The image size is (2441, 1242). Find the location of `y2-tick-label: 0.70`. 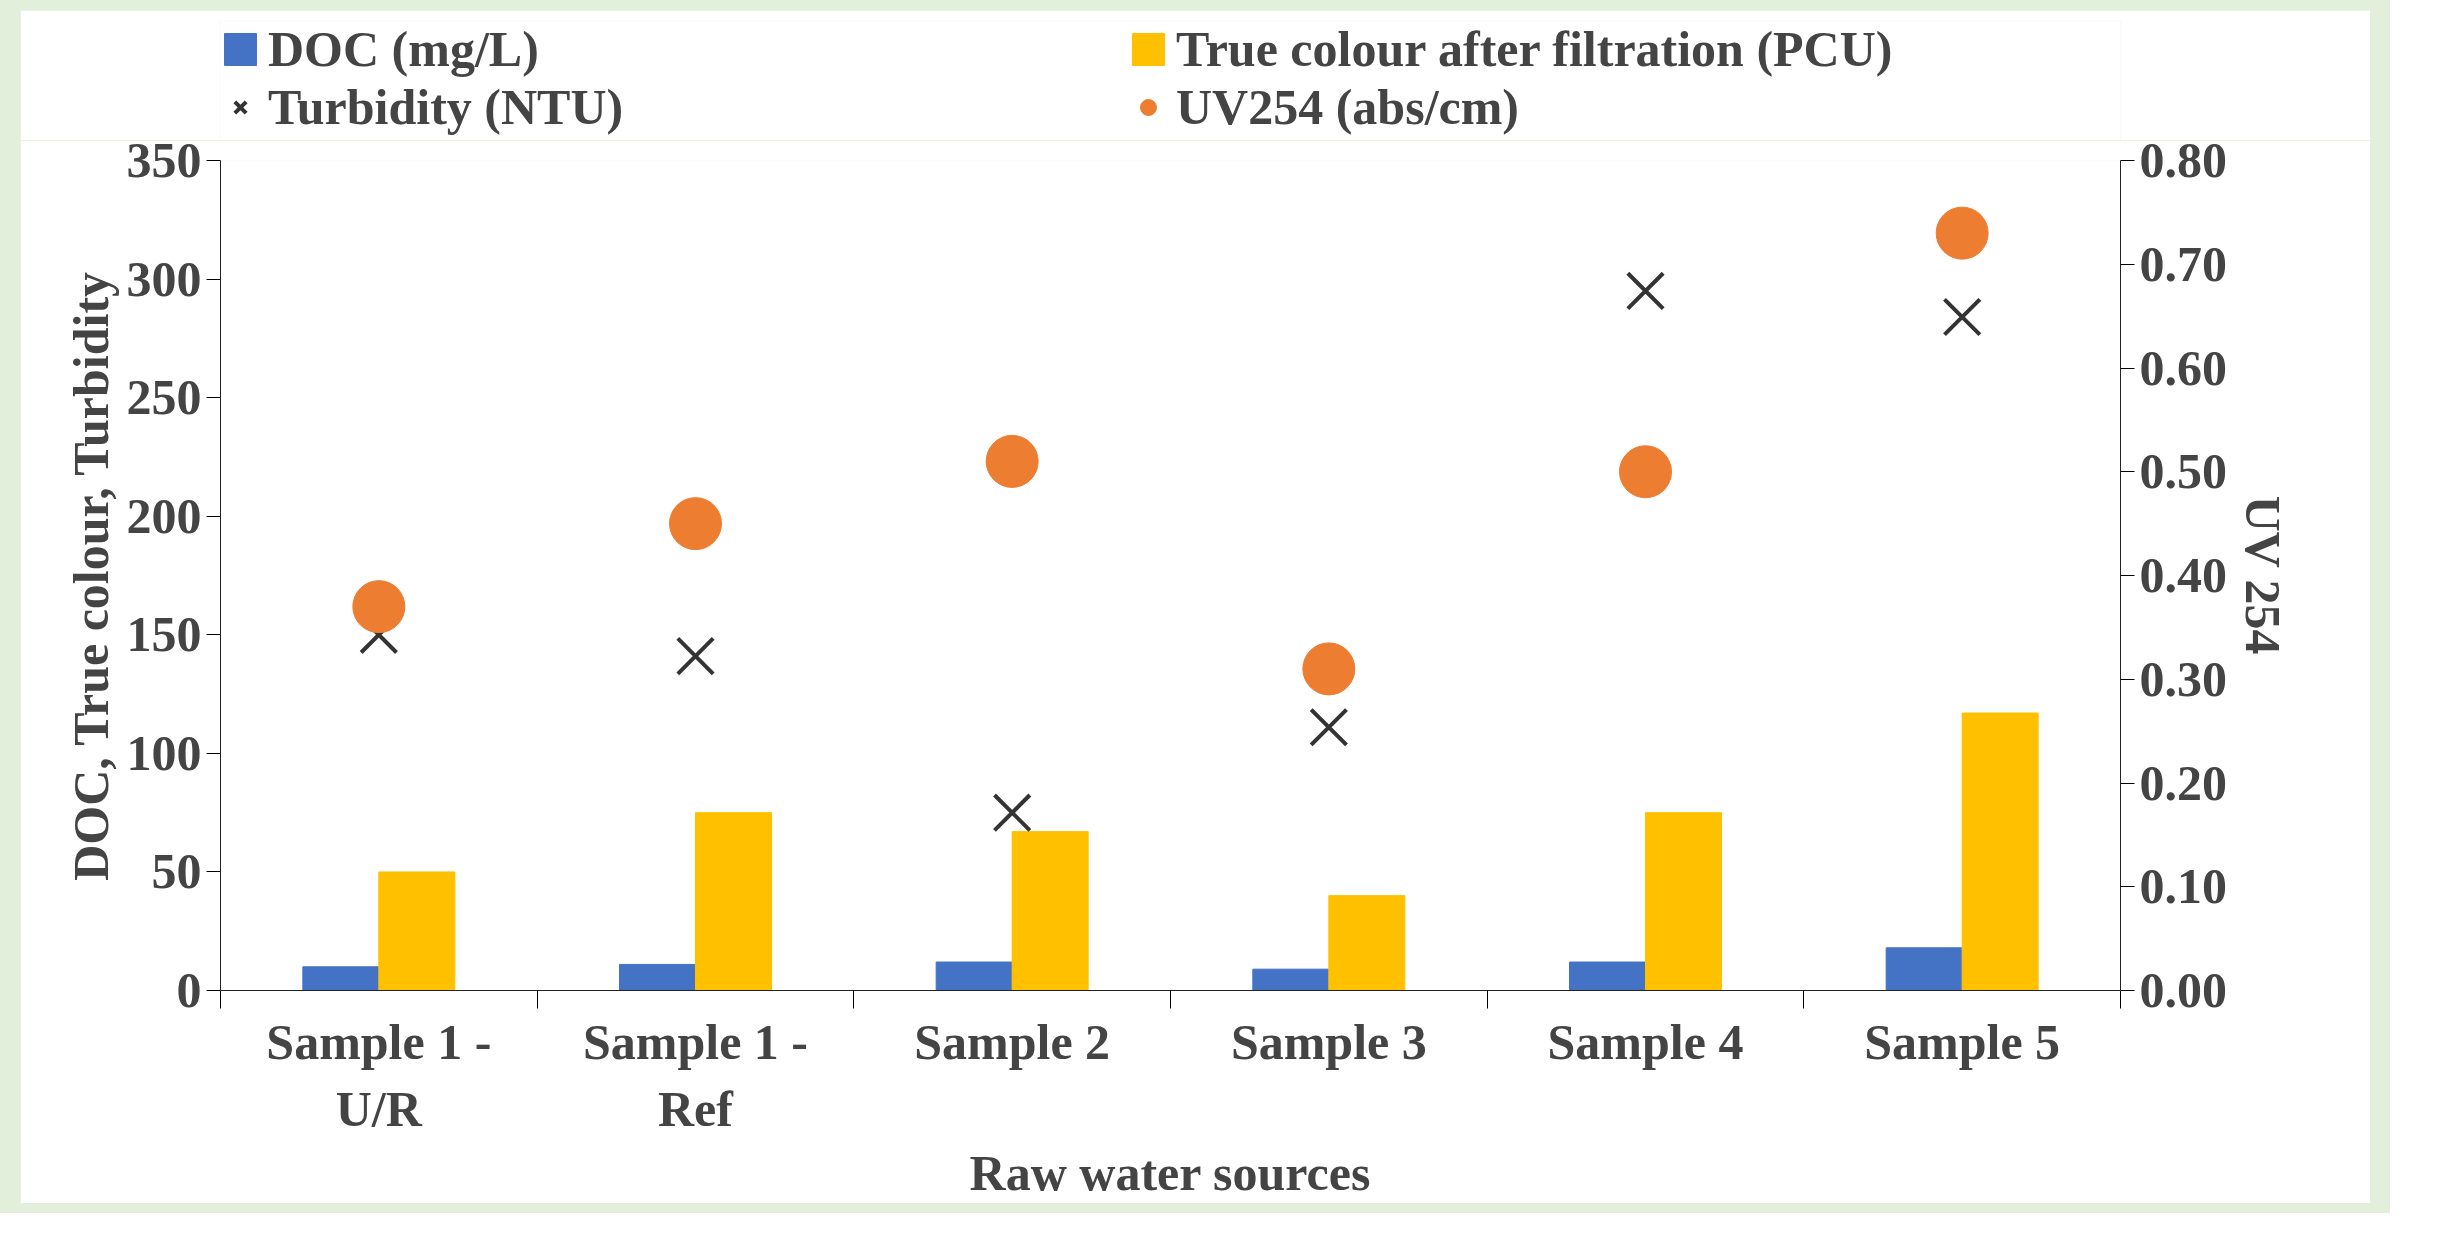

y2-tick-label: 0.70 is located at coordinates (2183, 263).